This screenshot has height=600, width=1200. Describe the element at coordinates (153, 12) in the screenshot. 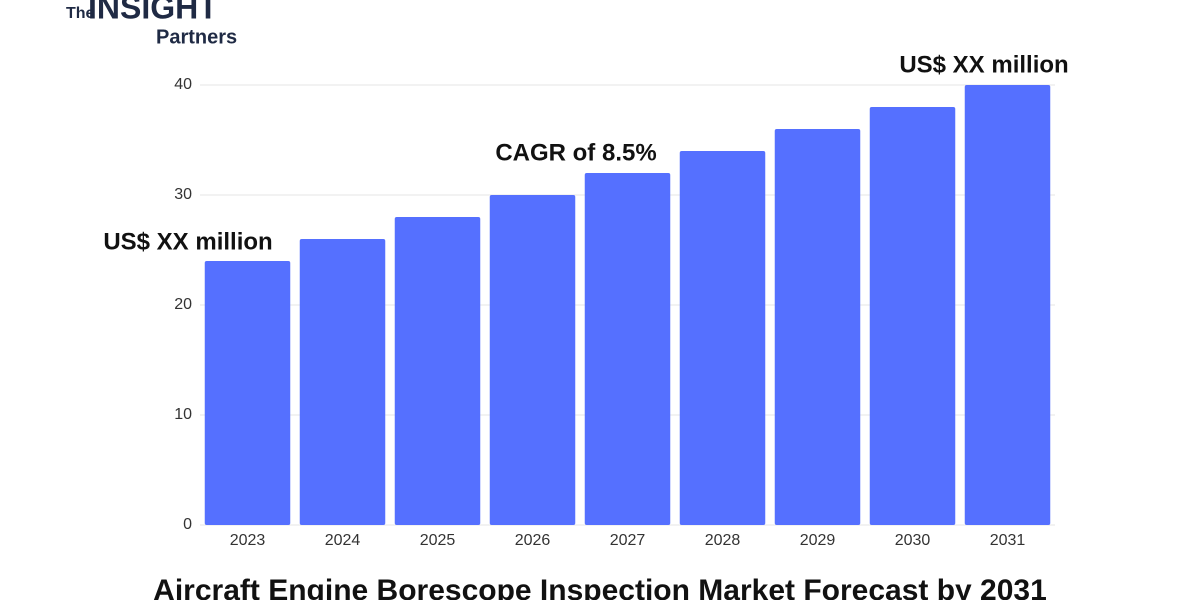

I see `logo-name: INSIGHT` at that location.